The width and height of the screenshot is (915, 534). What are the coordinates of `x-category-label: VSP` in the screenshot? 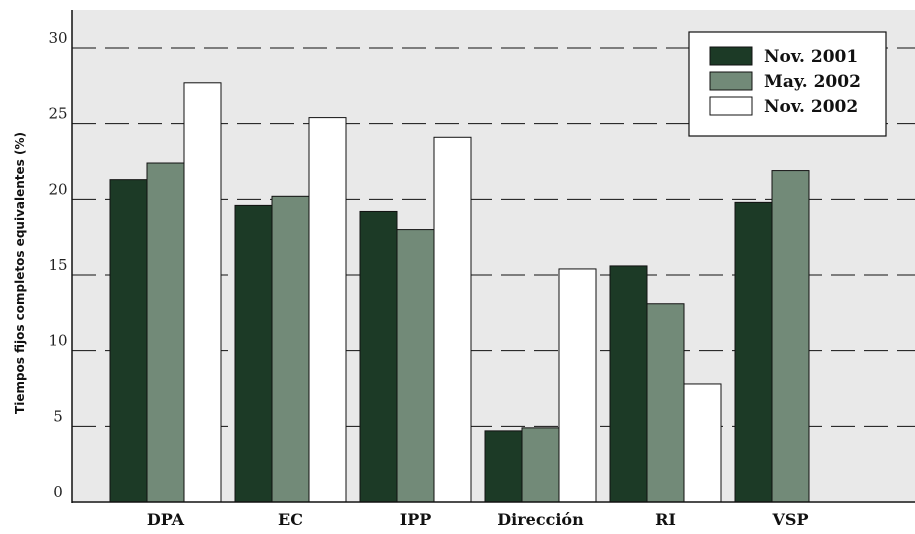 It's located at (790, 519).